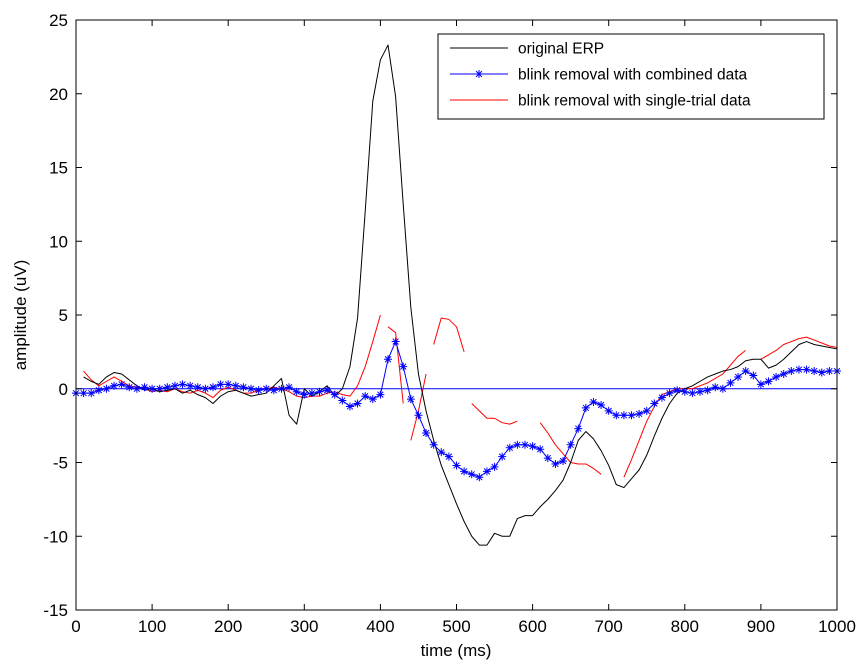  I want to click on y-tick-label: 25, so click(58, 20).